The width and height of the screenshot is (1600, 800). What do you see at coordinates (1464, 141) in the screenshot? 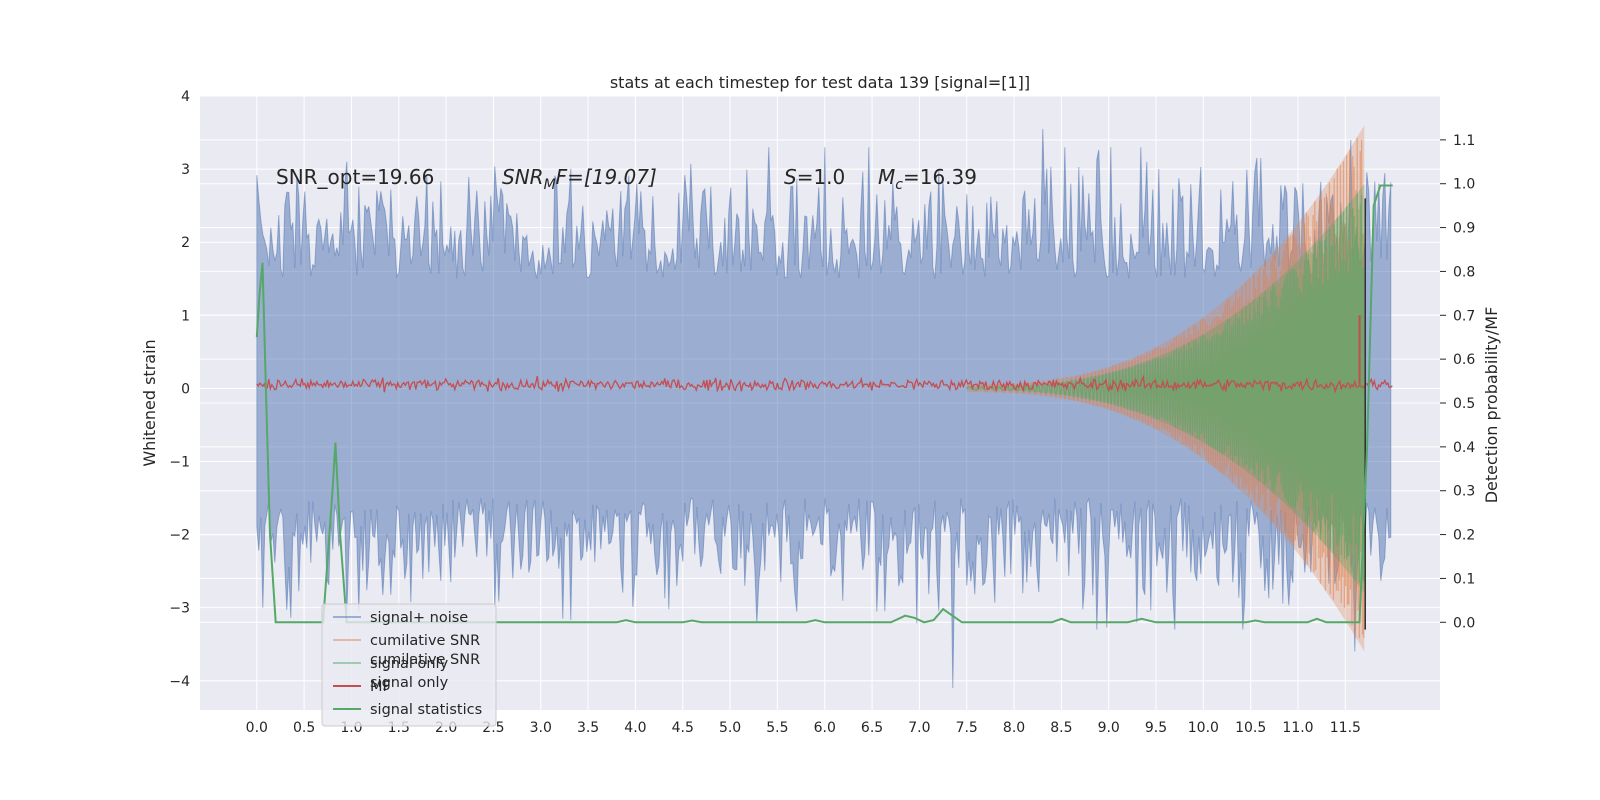
I see `y-tick-label-right: 1.1` at bounding box center [1464, 141].